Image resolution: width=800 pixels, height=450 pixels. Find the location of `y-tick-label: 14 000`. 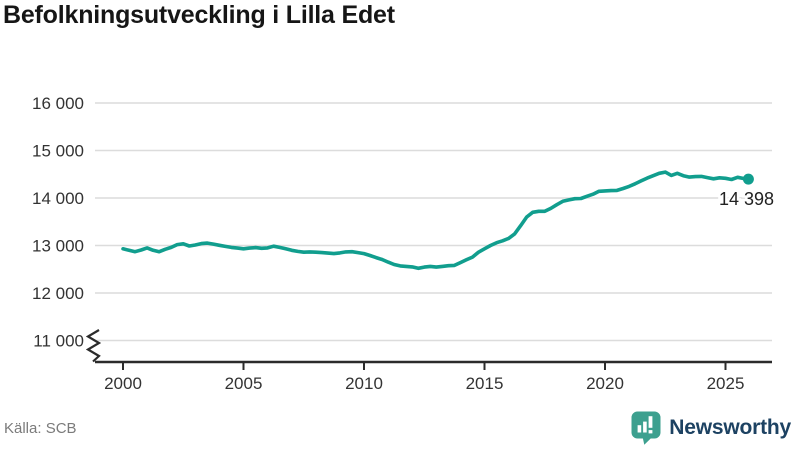

y-tick-label: 14 000 is located at coordinates (58, 198).